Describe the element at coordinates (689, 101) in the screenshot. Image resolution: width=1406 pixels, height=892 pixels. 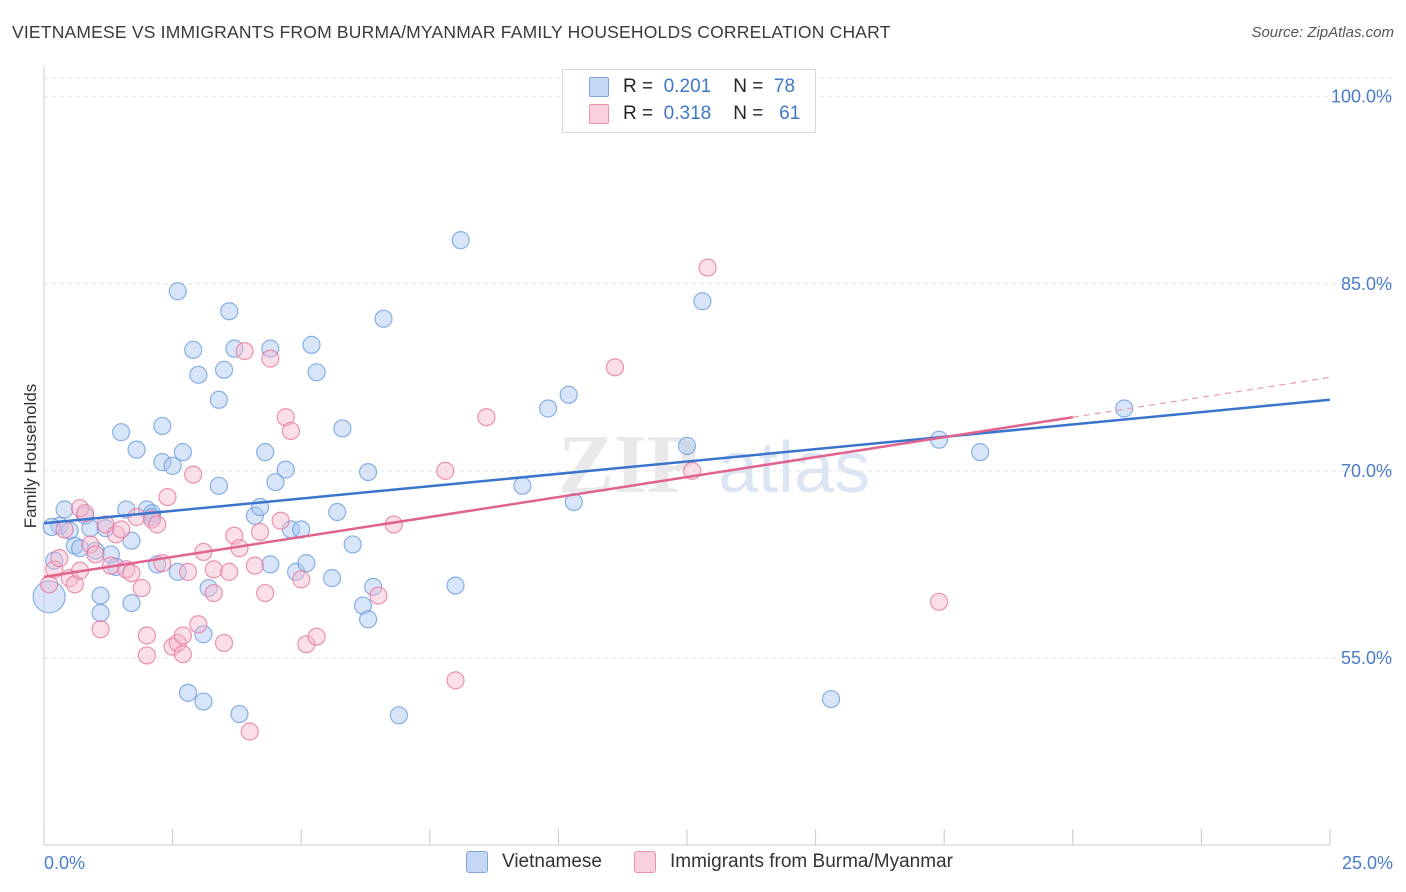
I see `correlation-legend: R = 0.201 N = 78 R = 0.318 N = 61` at that location.